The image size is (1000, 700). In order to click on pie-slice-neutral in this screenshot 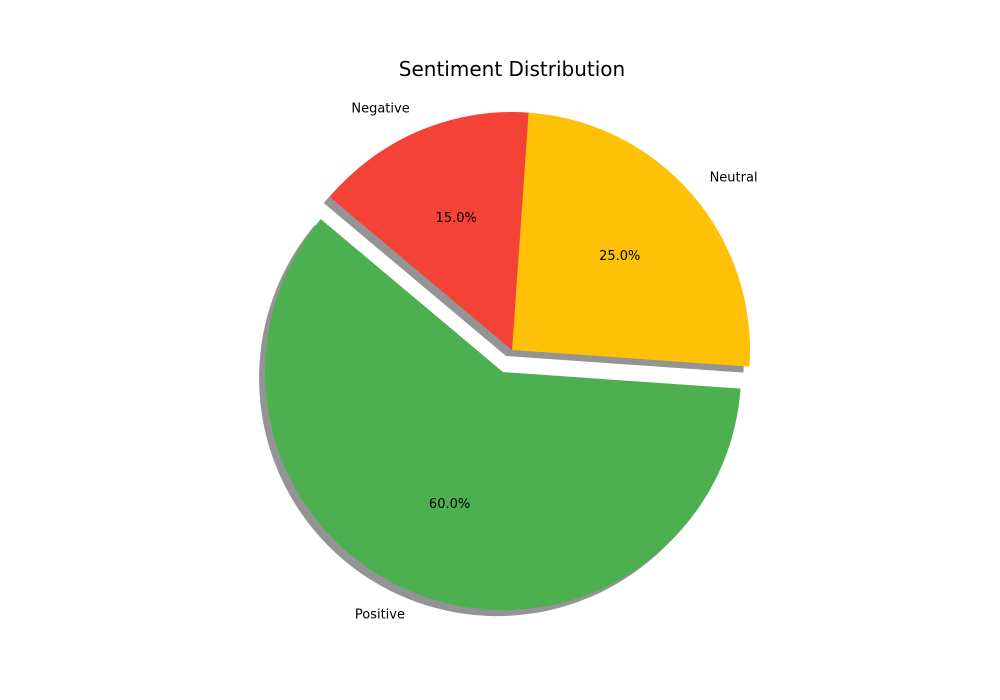, I will do `click(631, 239)`.